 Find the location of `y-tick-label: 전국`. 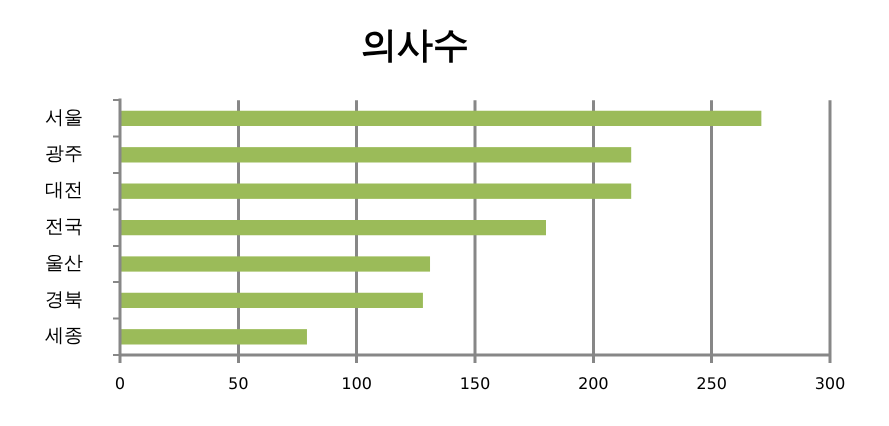

y-tick-label: 전국 is located at coordinates (64, 227).